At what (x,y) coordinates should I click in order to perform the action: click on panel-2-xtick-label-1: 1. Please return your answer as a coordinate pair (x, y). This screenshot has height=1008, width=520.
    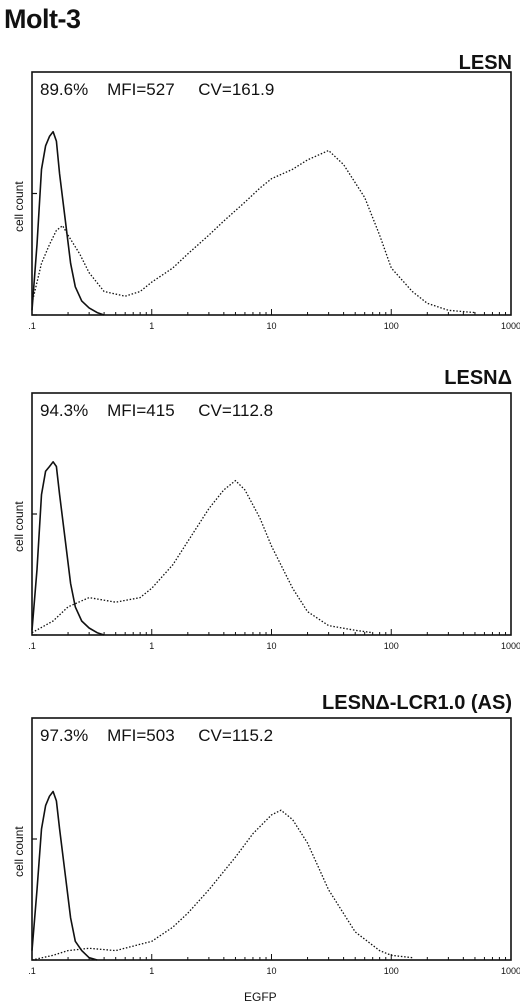
    Looking at the image, I should click on (151, 646).